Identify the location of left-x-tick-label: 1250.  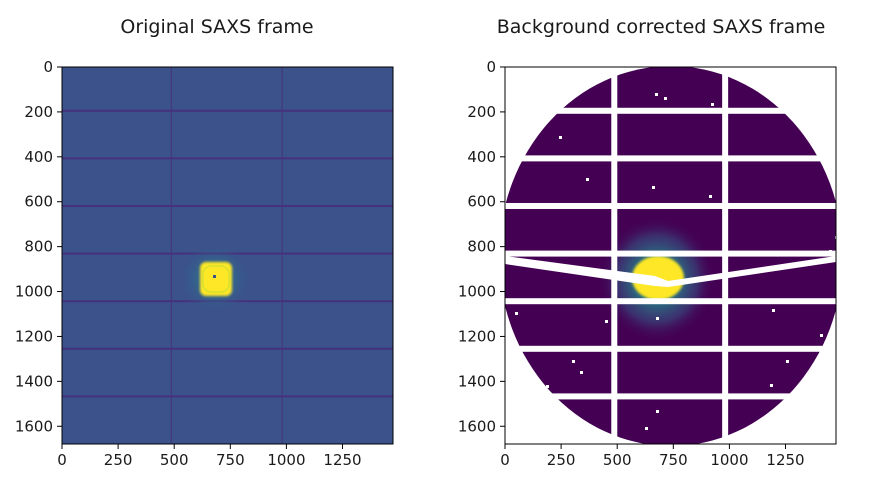
(342, 460).